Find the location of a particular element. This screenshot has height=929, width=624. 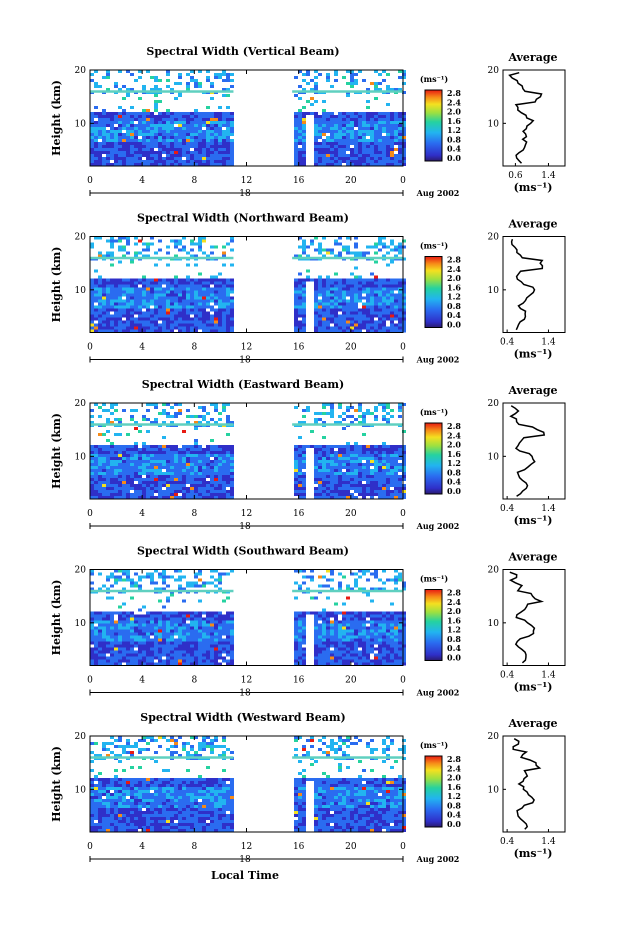

average-profile-line is located at coordinates (525, 117).